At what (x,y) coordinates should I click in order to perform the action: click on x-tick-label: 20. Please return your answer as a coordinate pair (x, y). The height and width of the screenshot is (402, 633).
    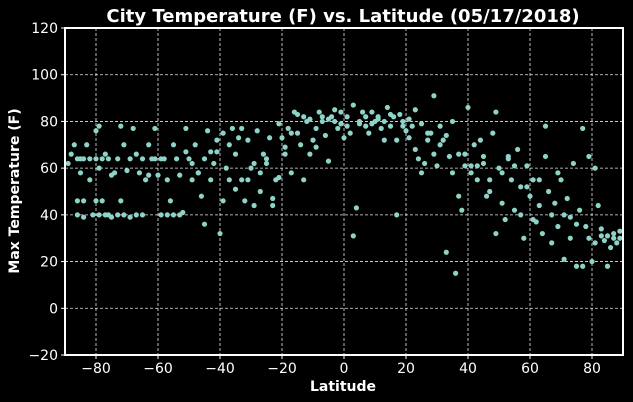
    Looking at the image, I should click on (406, 369).